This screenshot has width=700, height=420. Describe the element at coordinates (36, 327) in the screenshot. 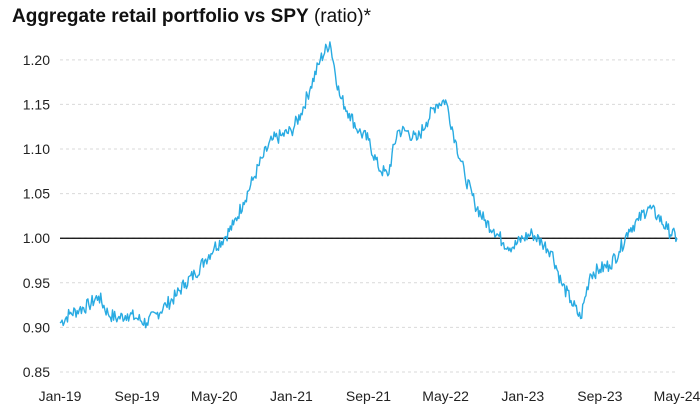

I see `y-tick-label: 0.90` at that location.